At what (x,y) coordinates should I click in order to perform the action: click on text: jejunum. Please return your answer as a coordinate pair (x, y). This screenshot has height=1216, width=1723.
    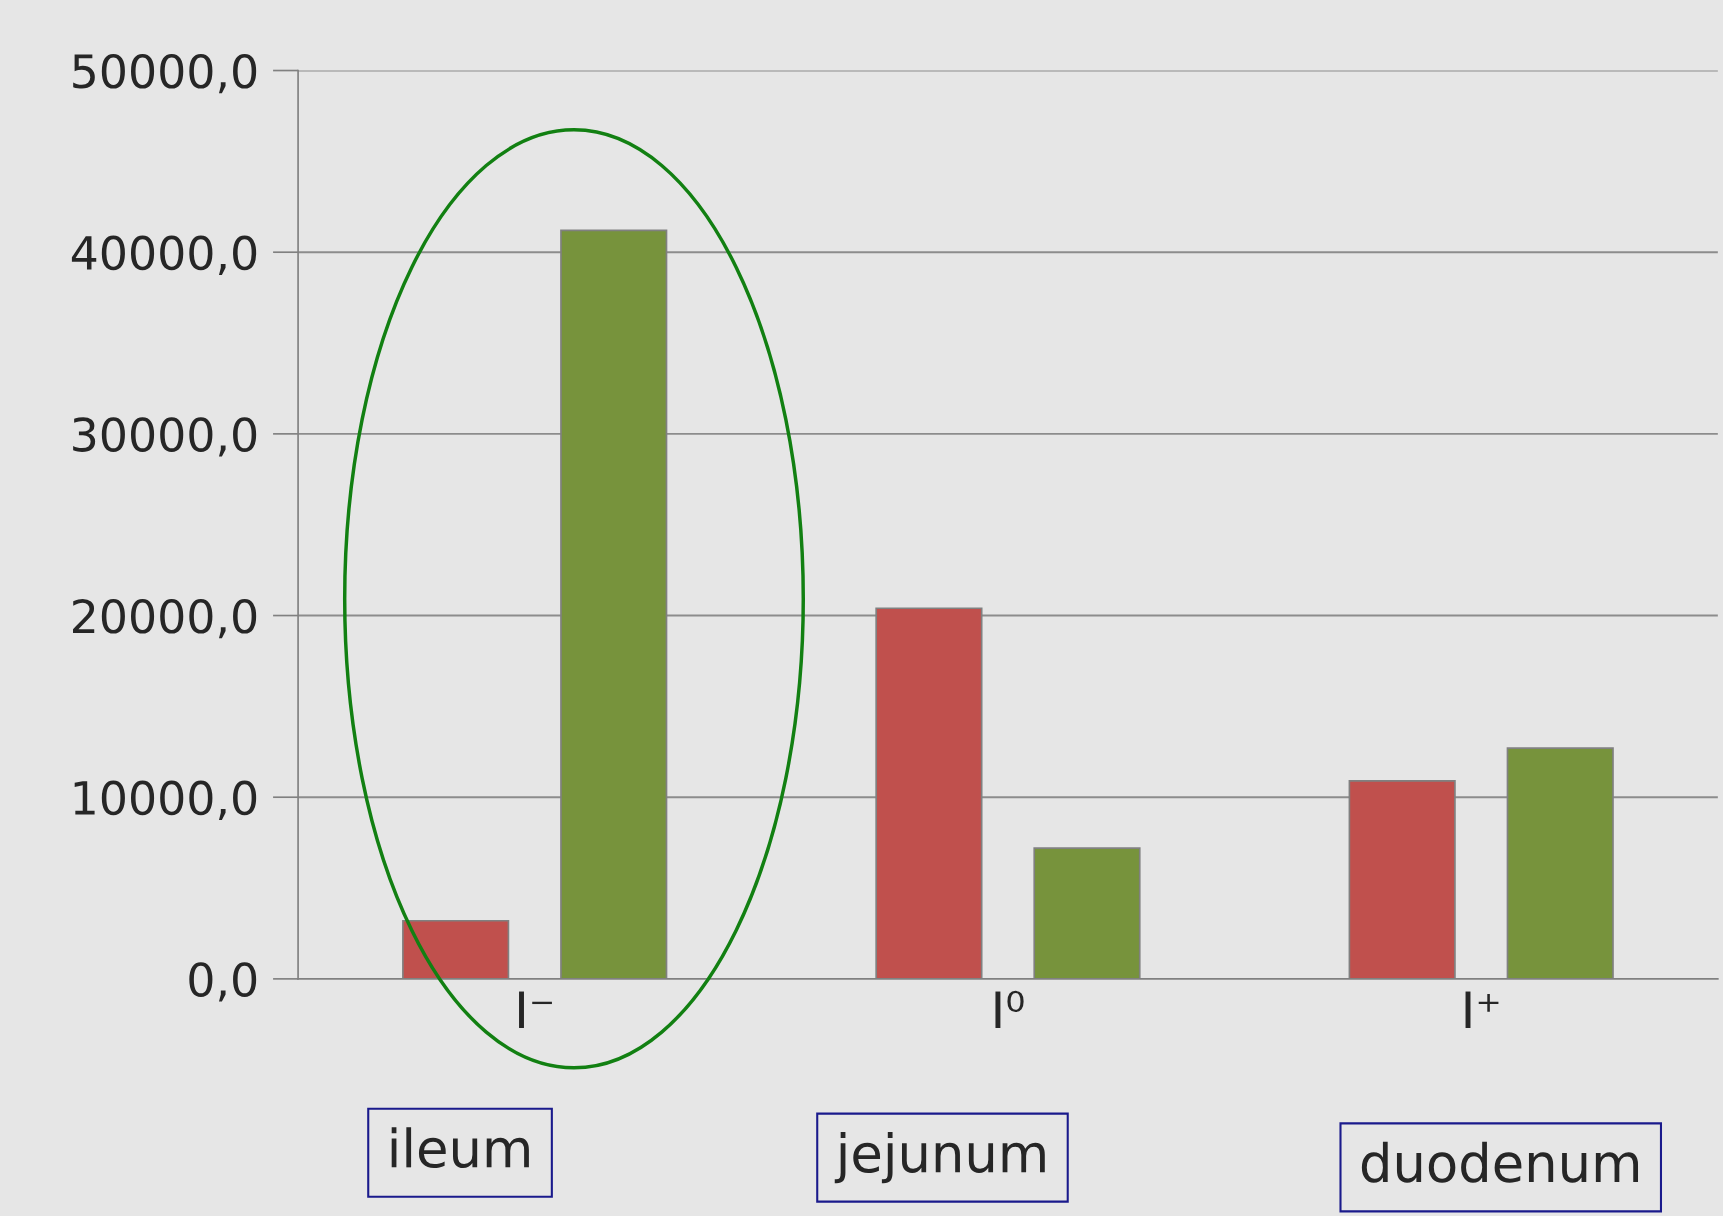
    Looking at the image, I should click on (939, 1158).